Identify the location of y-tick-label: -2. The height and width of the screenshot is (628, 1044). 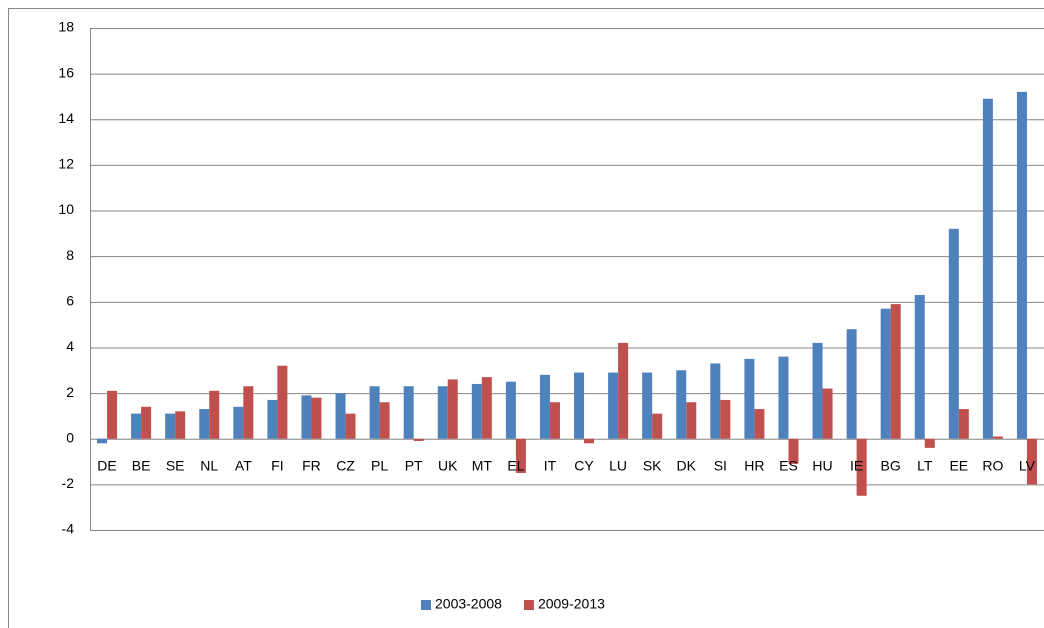
(68, 483).